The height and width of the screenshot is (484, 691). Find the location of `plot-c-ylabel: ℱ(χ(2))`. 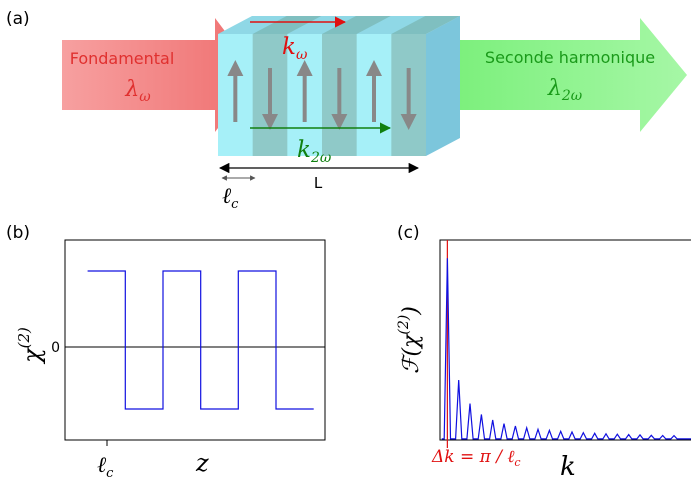

plot-c-ylabel: ℱ(χ(2)) is located at coordinates (410, 340).